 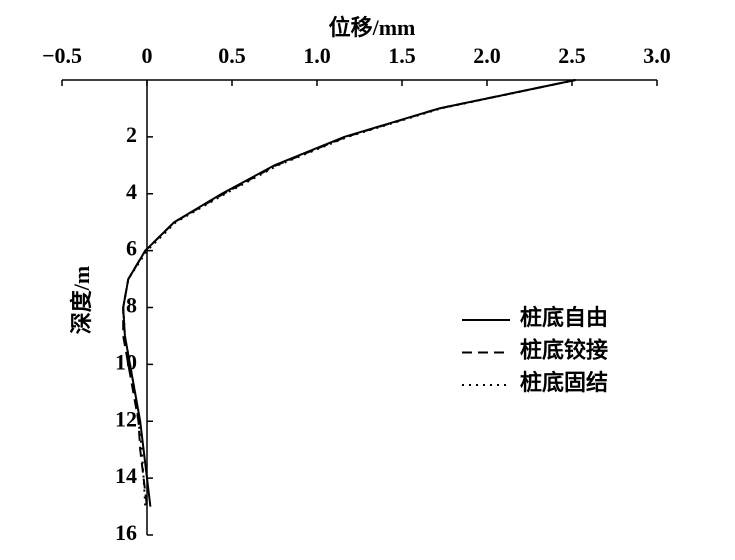 I want to click on x-tick-label: 2.5, so click(x=572, y=55).